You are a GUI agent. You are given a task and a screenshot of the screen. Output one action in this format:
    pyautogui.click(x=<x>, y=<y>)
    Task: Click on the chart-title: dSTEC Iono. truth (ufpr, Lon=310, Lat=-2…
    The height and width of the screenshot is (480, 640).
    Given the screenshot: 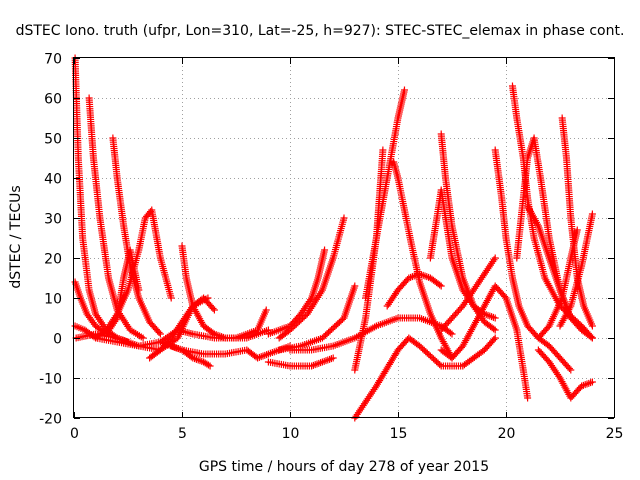 What is the action you would take?
    pyautogui.click(x=320, y=31)
    